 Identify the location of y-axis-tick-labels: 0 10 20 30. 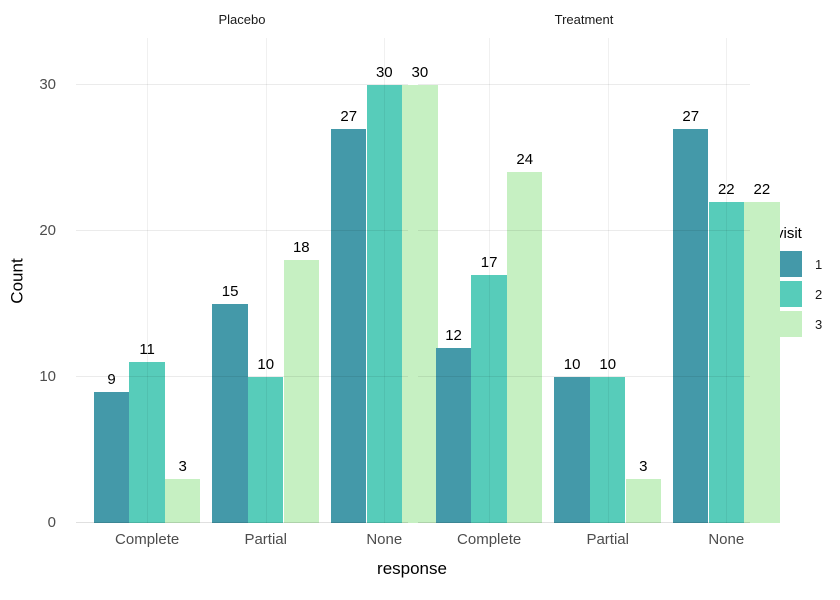
(33, 284).